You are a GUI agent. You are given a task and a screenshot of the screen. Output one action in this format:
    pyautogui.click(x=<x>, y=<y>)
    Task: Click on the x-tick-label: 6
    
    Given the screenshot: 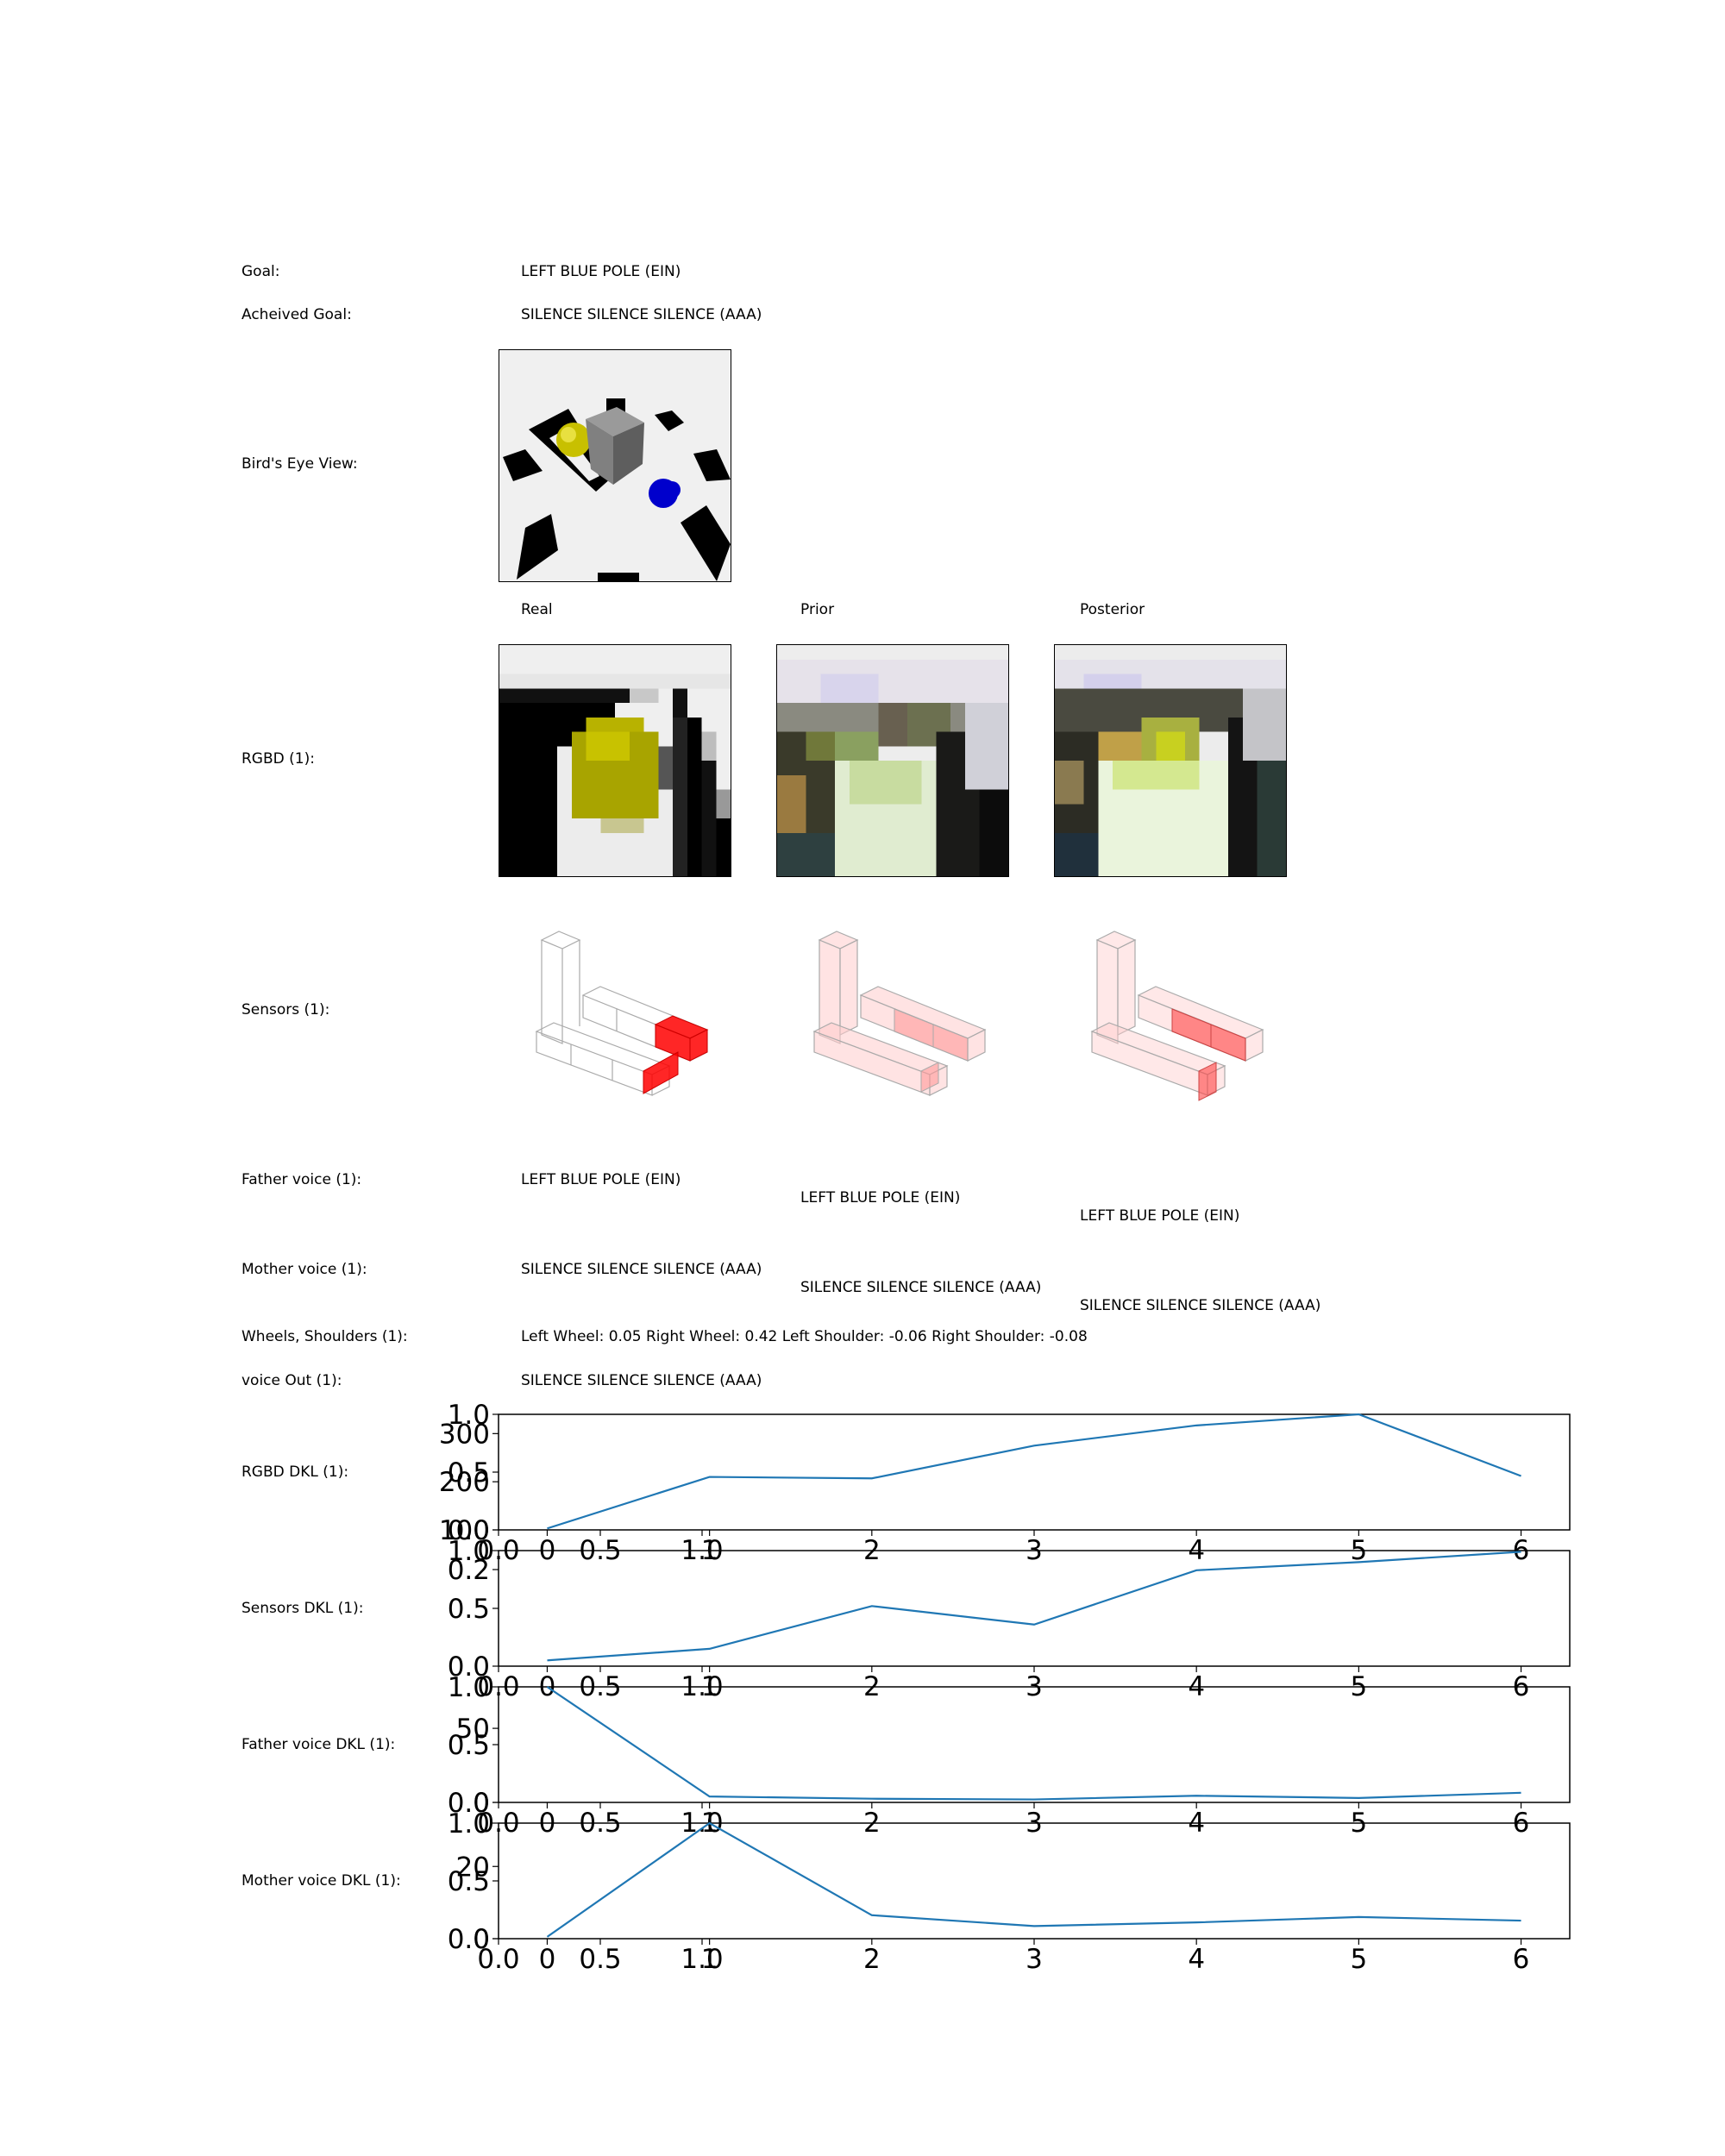 What is the action you would take?
    pyautogui.click(x=1521, y=1959)
    